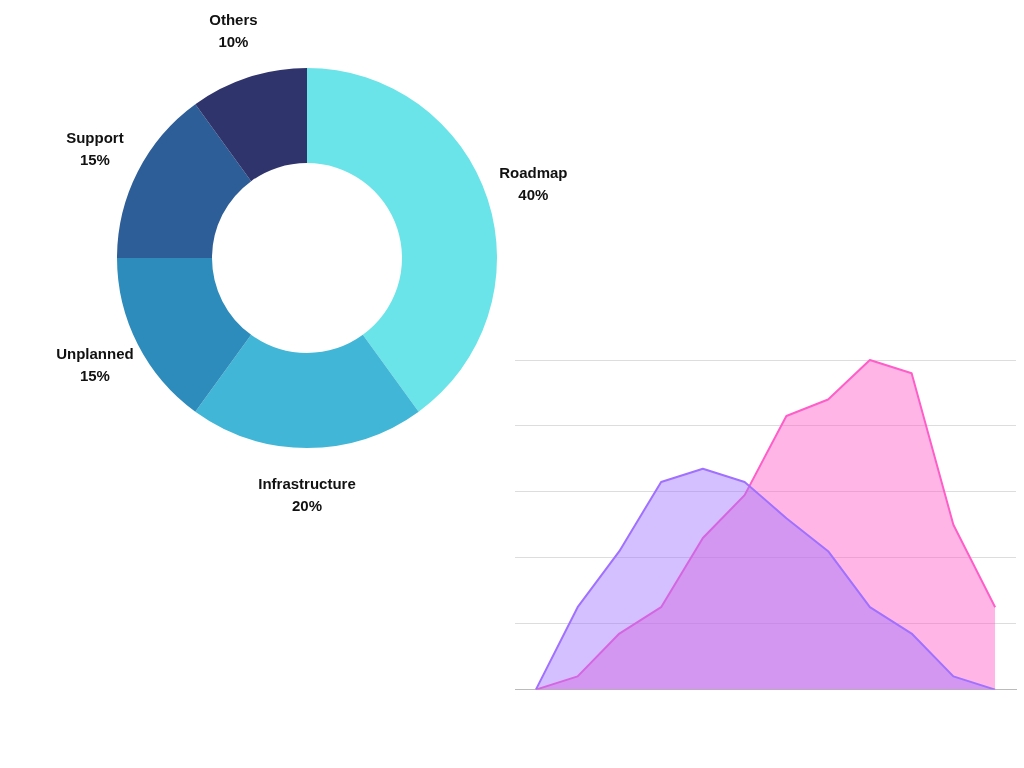 The height and width of the screenshot is (768, 1024). Describe the element at coordinates (533, 194) in the screenshot. I see `data-label: 40%` at that location.